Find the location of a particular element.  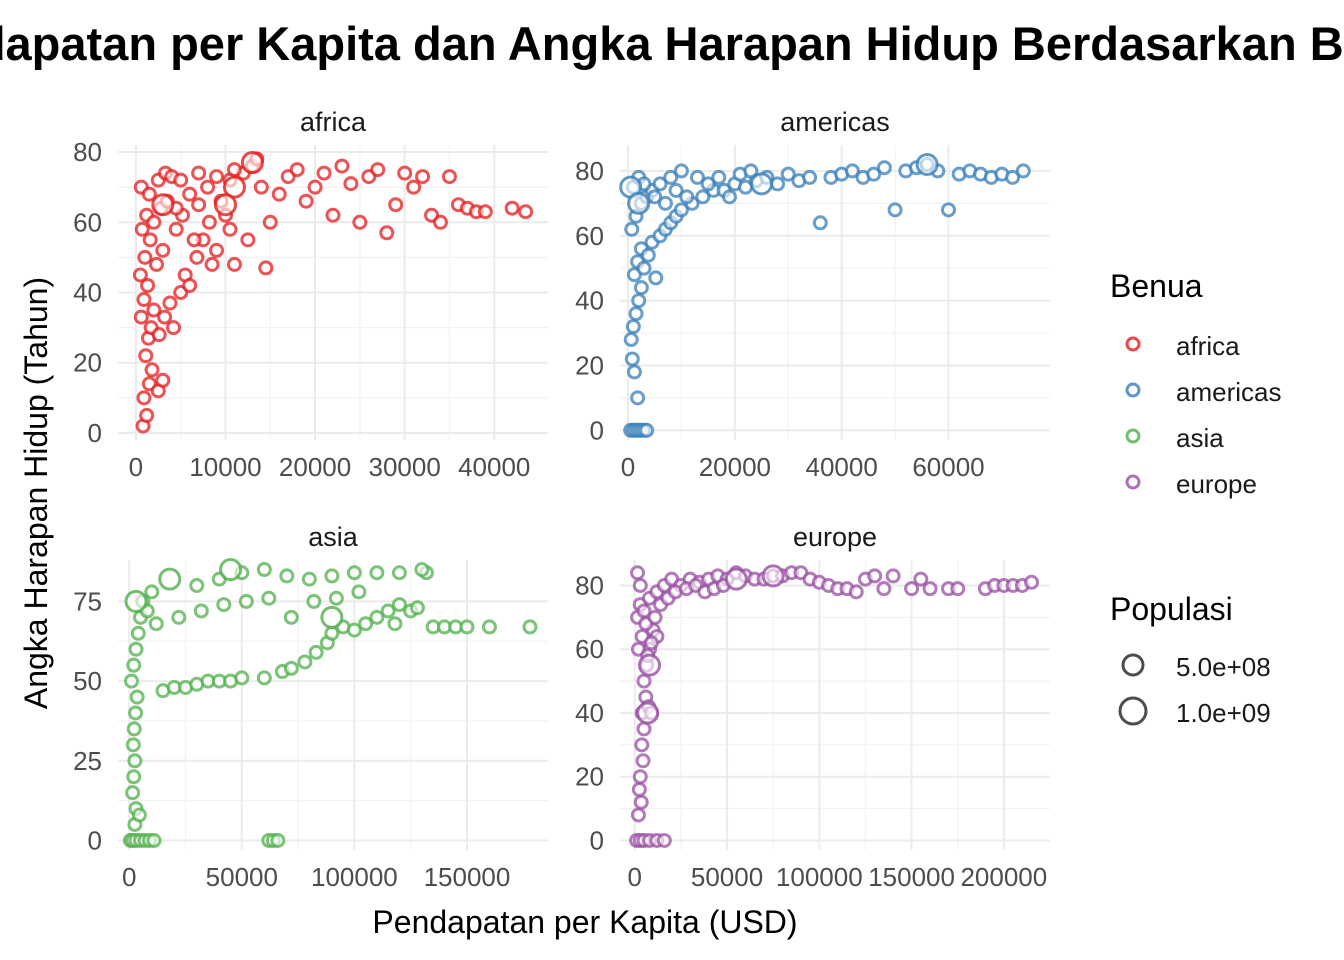

x-tick-label: 0 is located at coordinates (129, 877).